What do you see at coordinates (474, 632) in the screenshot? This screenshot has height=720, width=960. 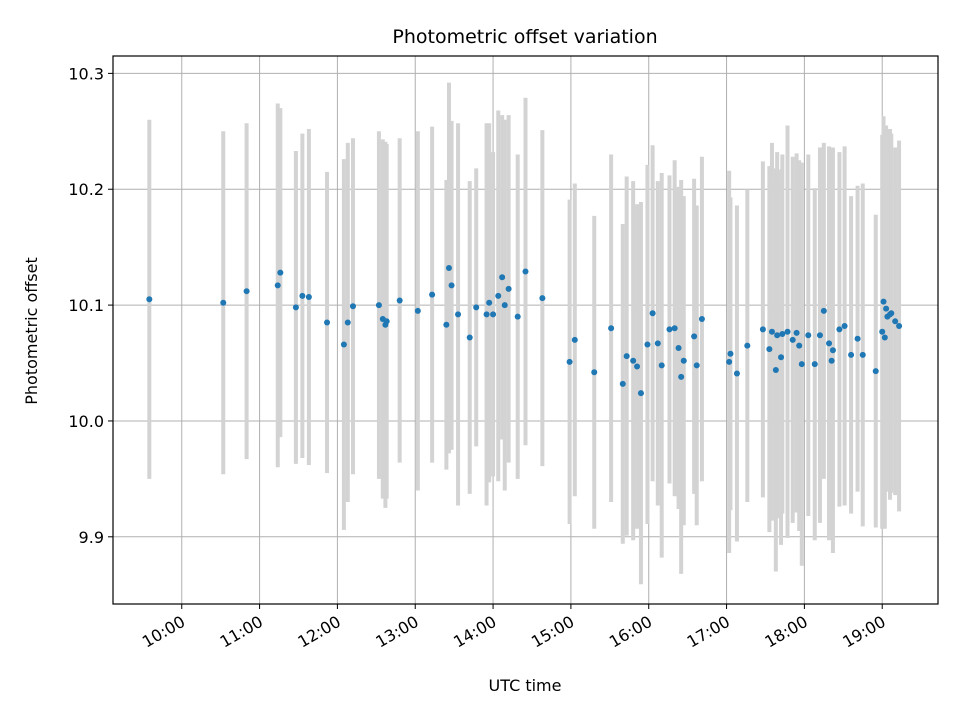 I see `x-tick-label: 14:00` at bounding box center [474, 632].